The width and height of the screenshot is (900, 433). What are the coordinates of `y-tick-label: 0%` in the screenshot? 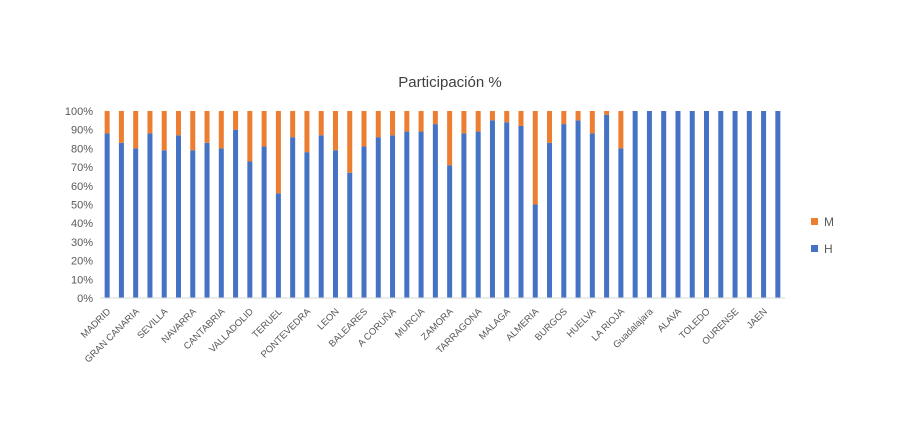 It's located at (85, 299).